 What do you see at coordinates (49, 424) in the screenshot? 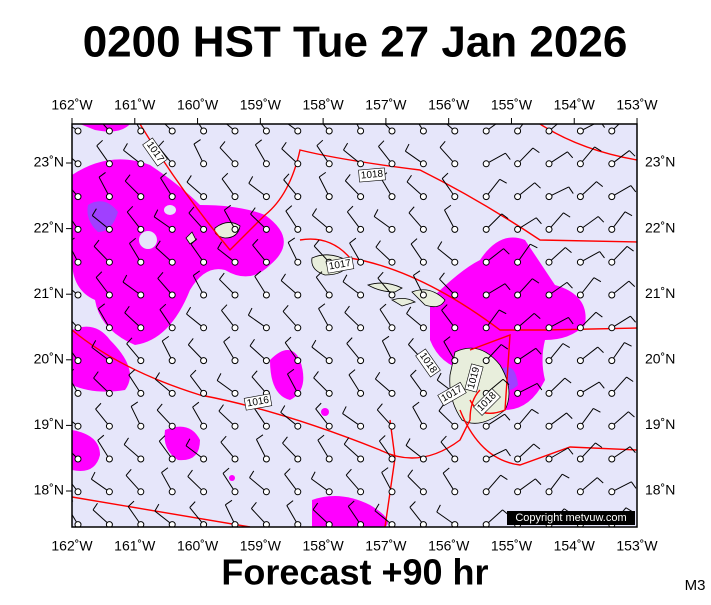
I see `lat-label-left: 19˚N` at bounding box center [49, 424].